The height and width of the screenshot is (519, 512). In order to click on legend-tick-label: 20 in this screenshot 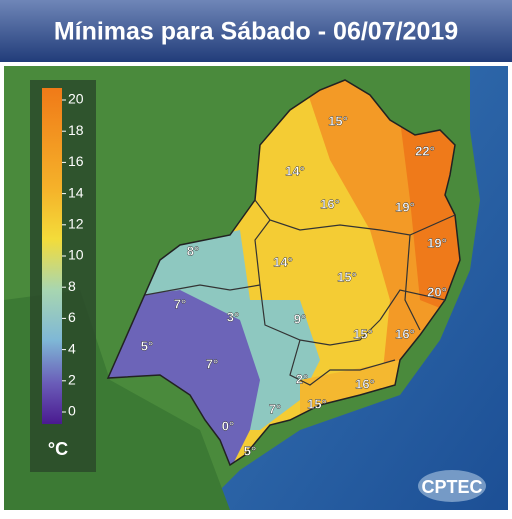, I will do `click(76, 99)`.